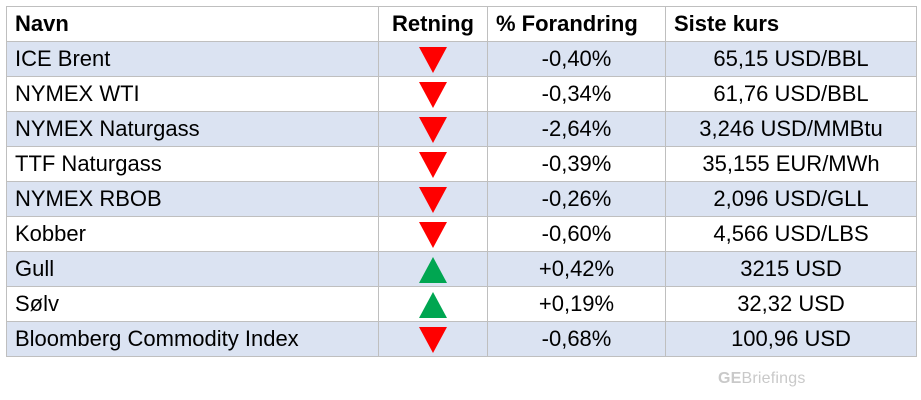 Image resolution: width=921 pixels, height=400 pixels. I want to click on commodity-name: NYMEX WTI, so click(192, 94).